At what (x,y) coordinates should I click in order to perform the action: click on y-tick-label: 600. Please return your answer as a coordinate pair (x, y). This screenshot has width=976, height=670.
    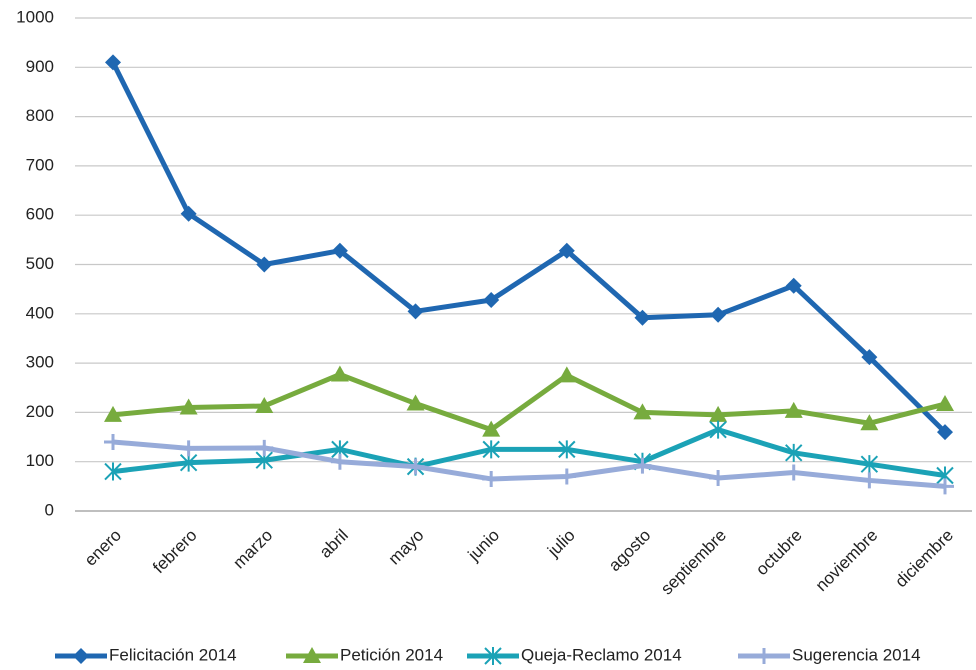
    Looking at the image, I should click on (40, 214).